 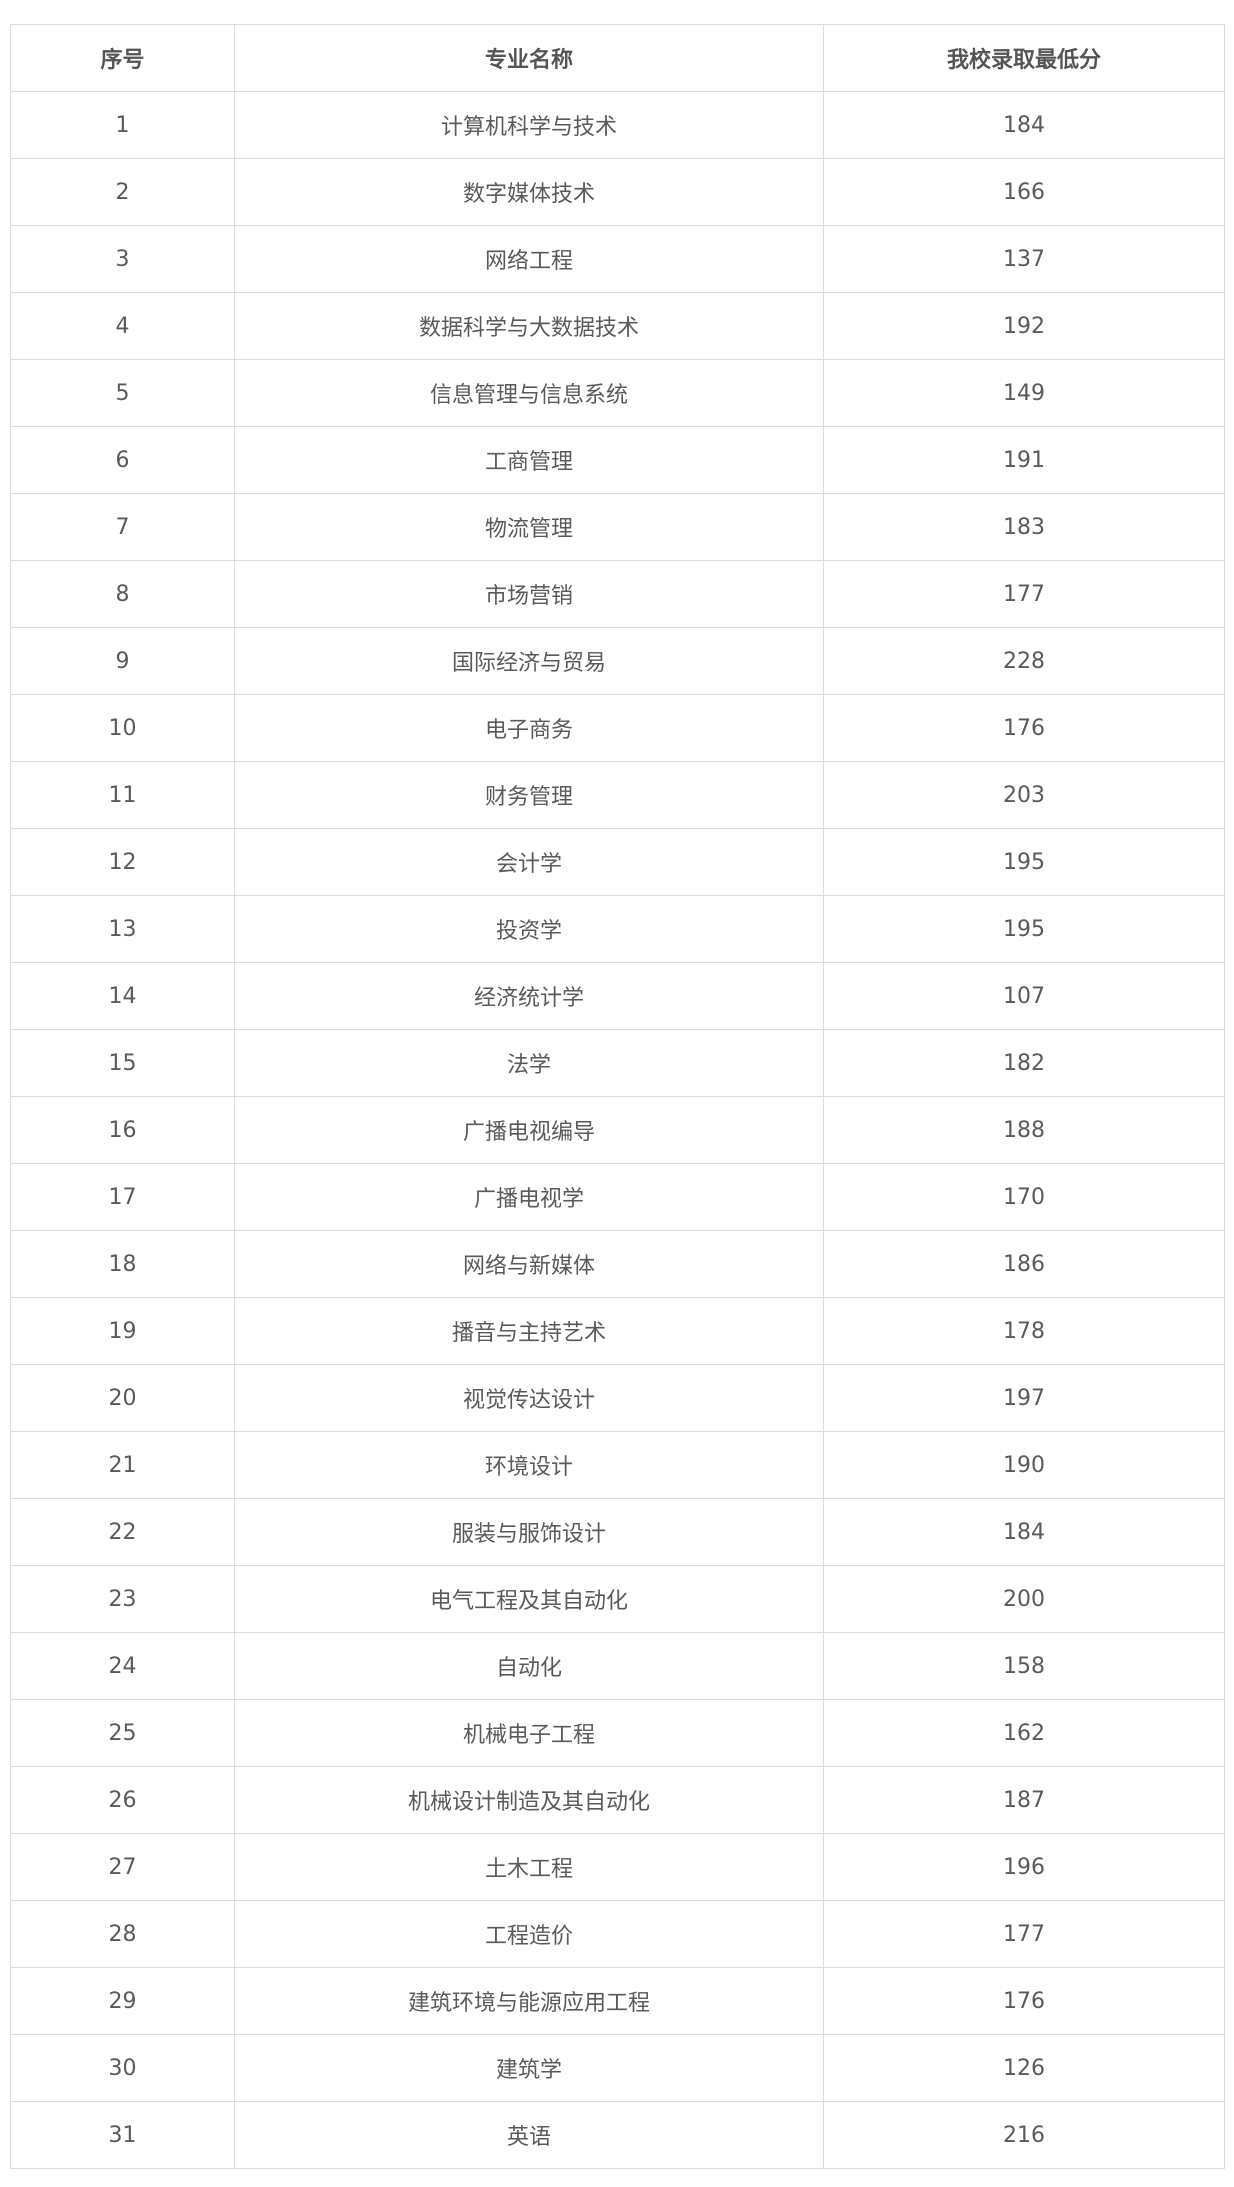 I want to click on cell-index: 4, so click(x=122, y=326).